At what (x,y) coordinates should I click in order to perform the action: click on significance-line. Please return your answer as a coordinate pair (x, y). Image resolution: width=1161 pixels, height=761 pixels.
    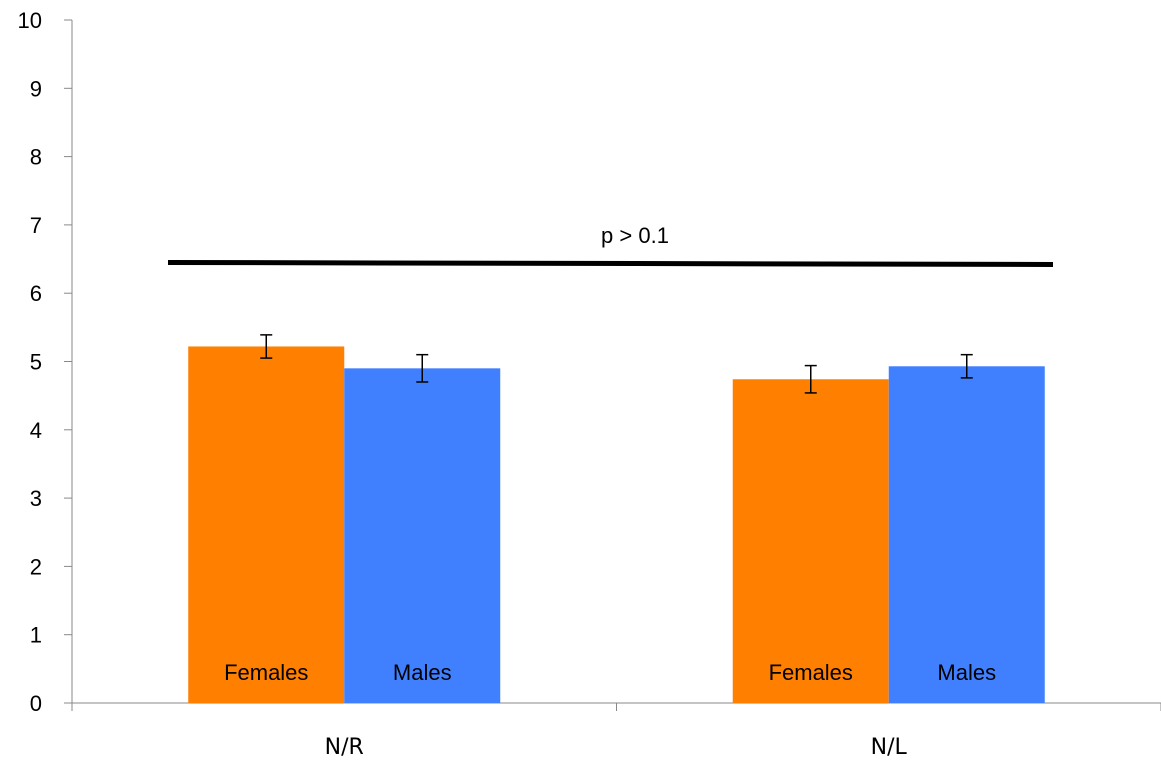
    Looking at the image, I should click on (610, 263).